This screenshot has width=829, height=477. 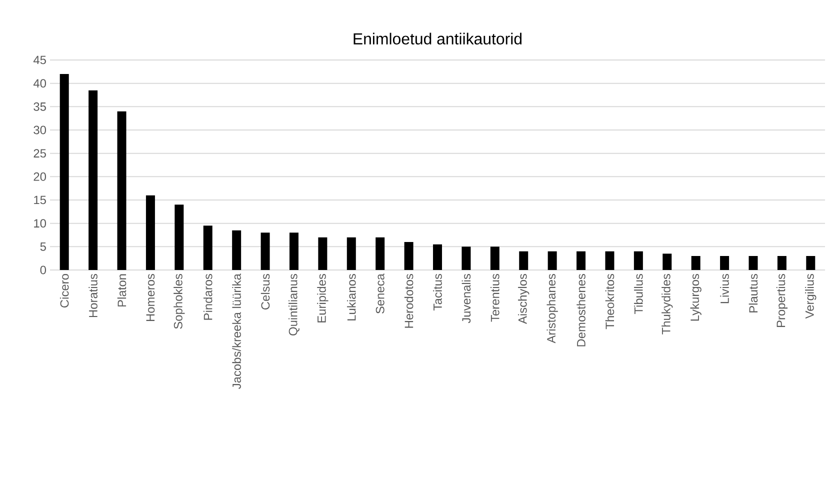 What do you see at coordinates (207, 297) in the screenshot?
I see `x-tick-label: Pindaros` at bounding box center [207, 297].